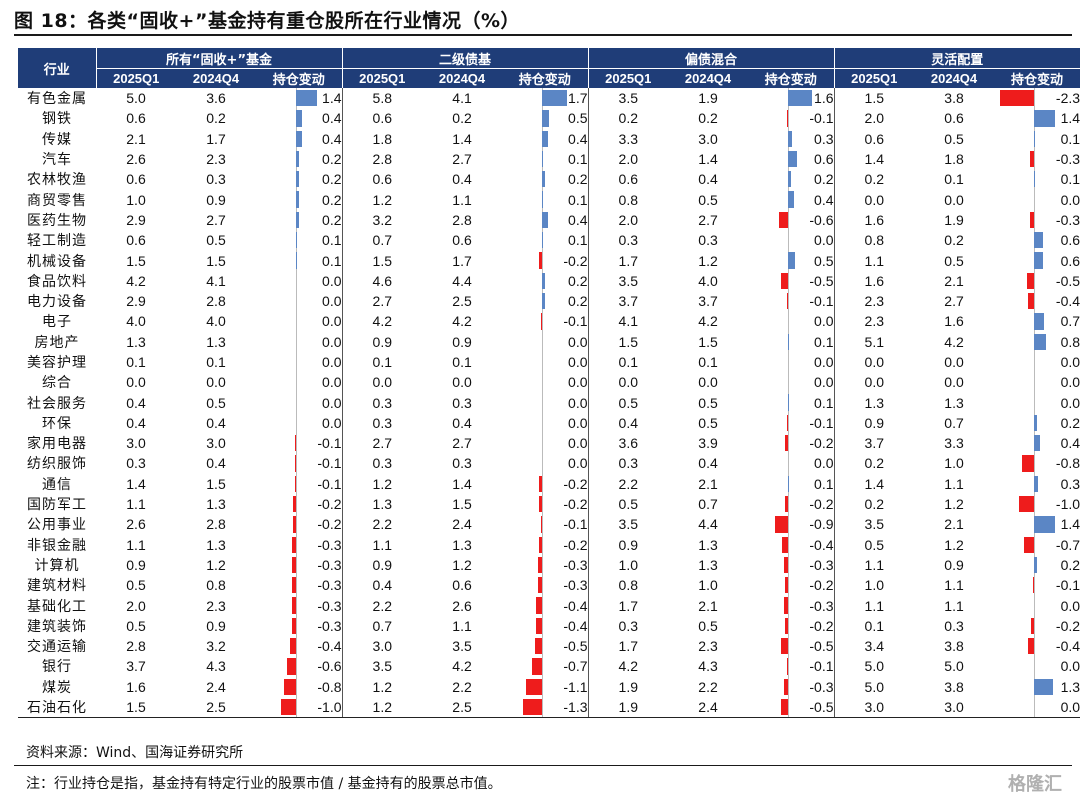 The height and width of the screenshot is (803, 1080). What do you see at coordinates (549, 138) in the screenshot?
I see `table-row: 传媒 2.1 1.7 0.4 1.8 1.4 0.4 3.3 3.0 0.3 0.6 0.5 0.1` at bounding box center [549, 138].